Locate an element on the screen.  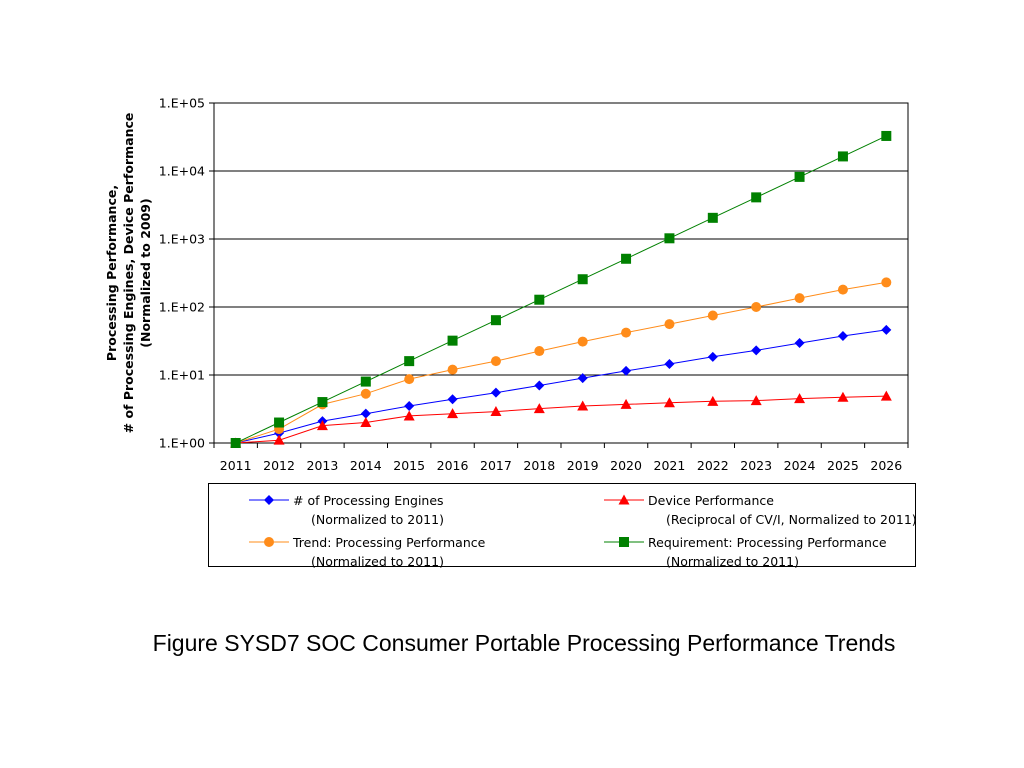
y-axis-label-line: (Normalized to 2009) is located at coordinates (145, 272).